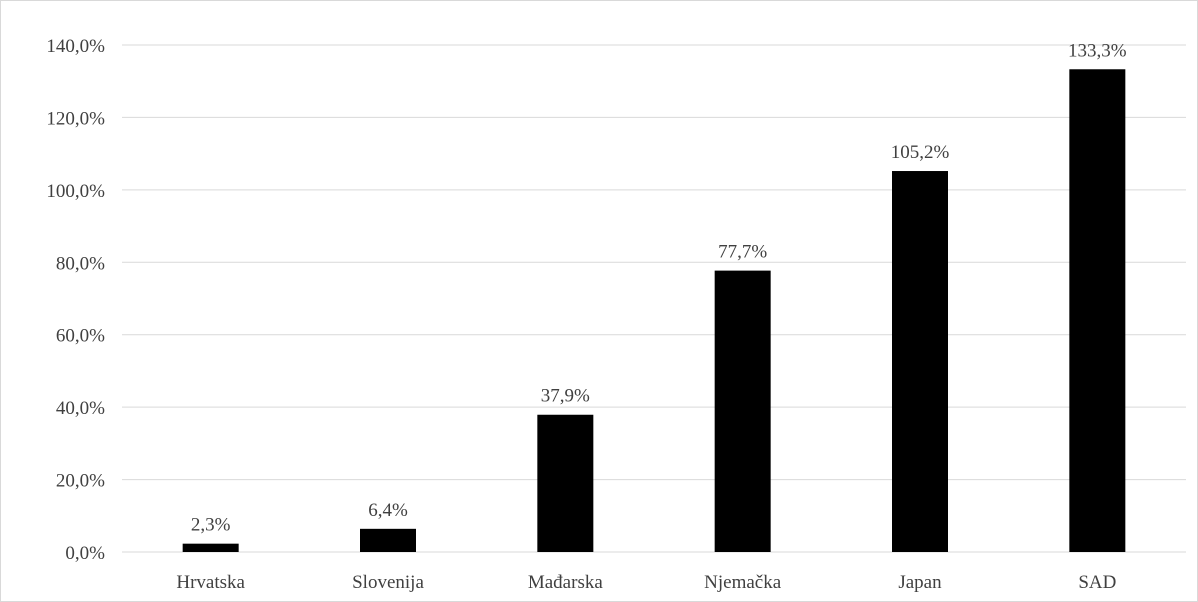 The height and width of the screenshot is (602, 1198). Describe the element at coordinates (75, 191) in the screenshot. I see `y-tick-label: 100,0%` at that location.